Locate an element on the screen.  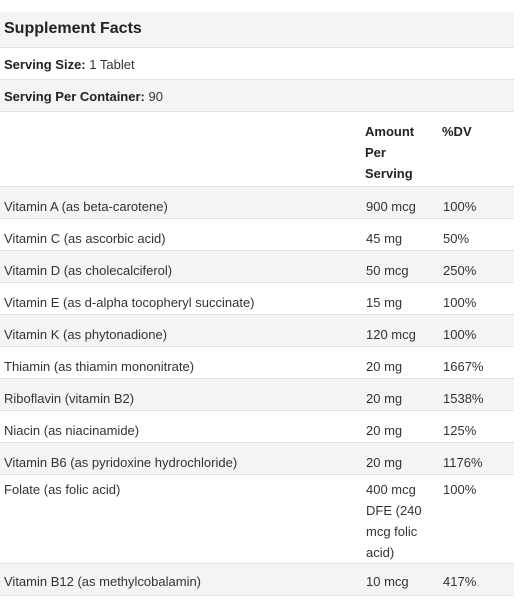
nutrient-dv: 50% is located at coordinates (476, 233).